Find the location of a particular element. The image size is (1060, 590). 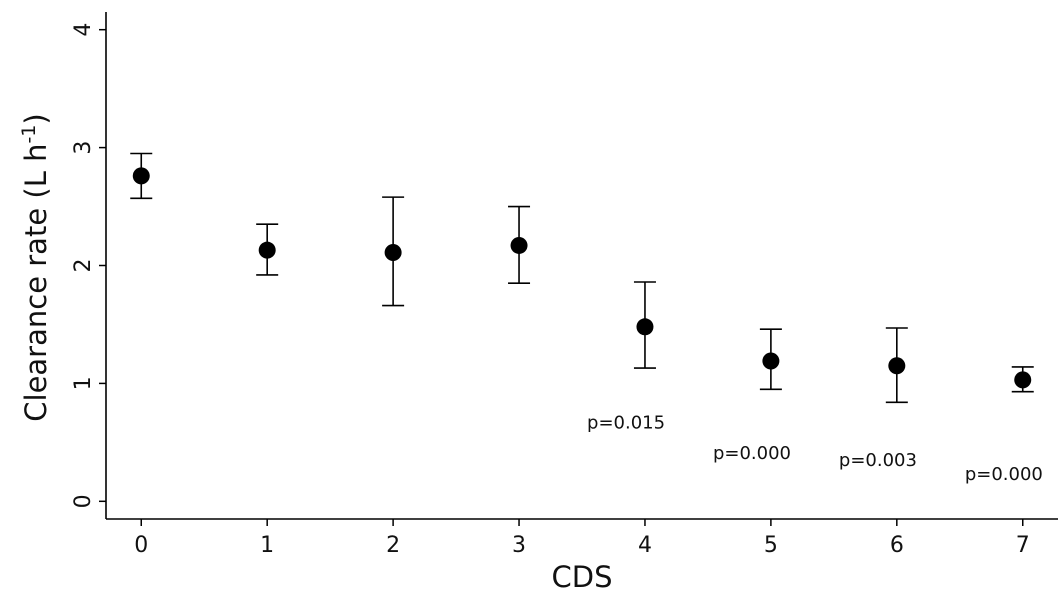

y-axis-title: Clearance rate (L h-1) is located at coordinates (35, 267).